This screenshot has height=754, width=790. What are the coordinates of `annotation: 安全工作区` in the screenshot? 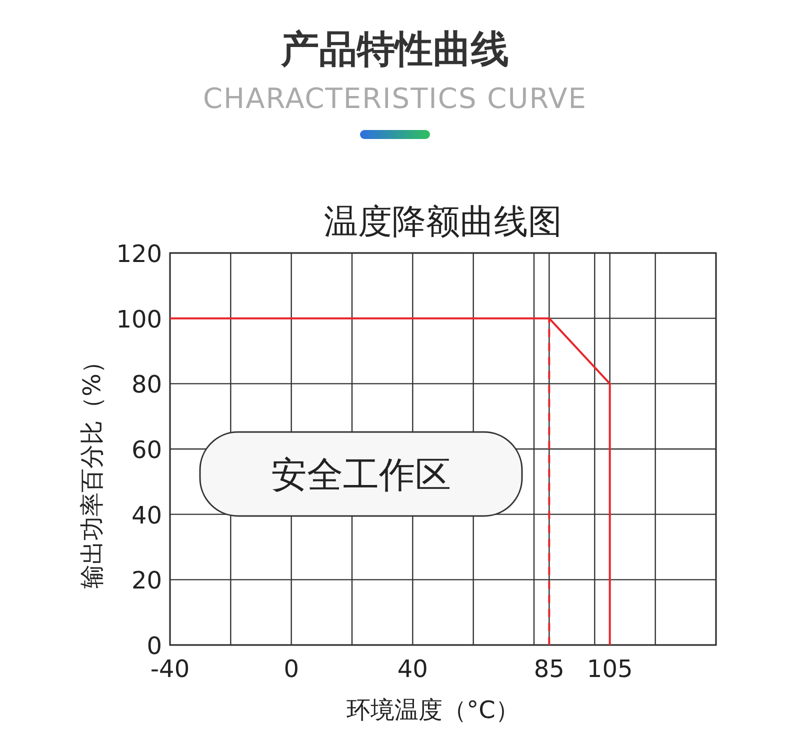 It's located at (361, 475).